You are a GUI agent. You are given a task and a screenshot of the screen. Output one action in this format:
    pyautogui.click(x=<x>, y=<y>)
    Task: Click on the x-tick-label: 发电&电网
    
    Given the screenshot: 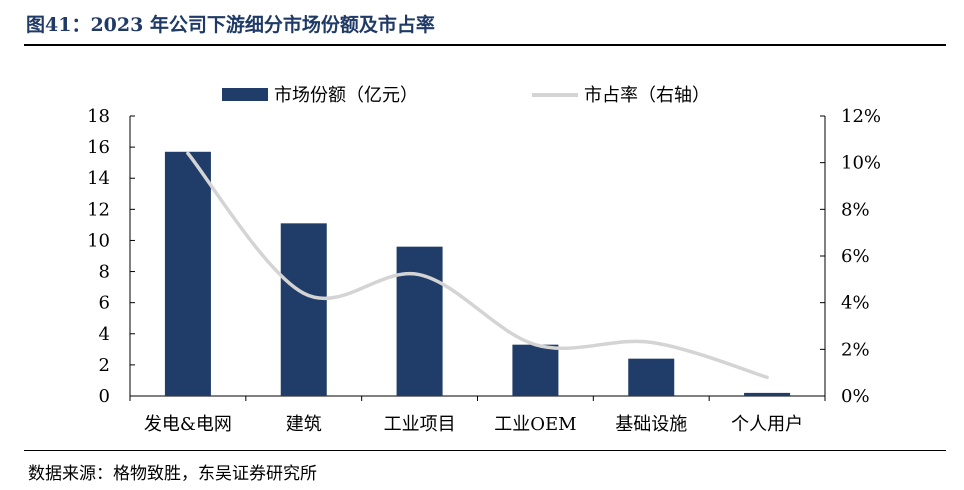 What is the action you would take?
    pyautogui.click(x=188, y=424)
    